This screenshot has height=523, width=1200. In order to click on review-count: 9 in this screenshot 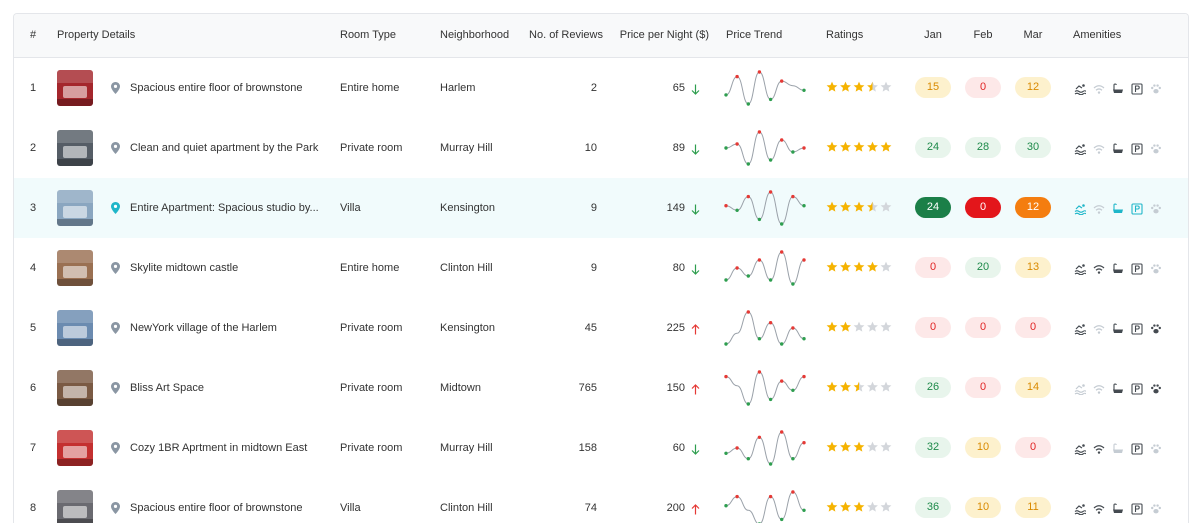, I will do `click(593, 268)`.